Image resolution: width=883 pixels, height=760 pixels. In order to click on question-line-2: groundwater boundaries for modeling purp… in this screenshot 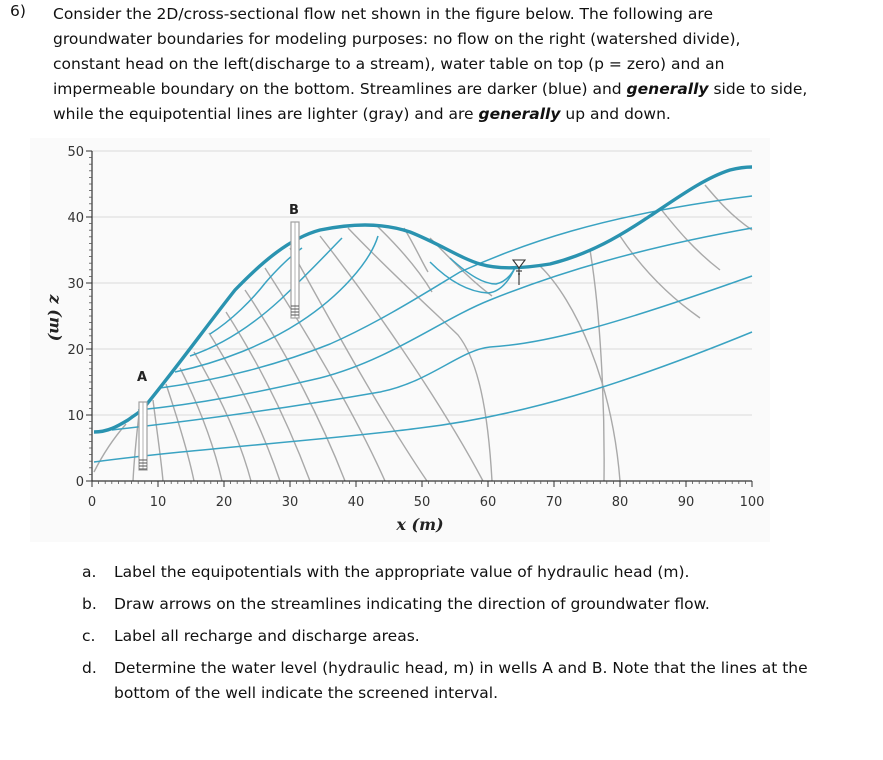, I will do `click(397, 39)`.